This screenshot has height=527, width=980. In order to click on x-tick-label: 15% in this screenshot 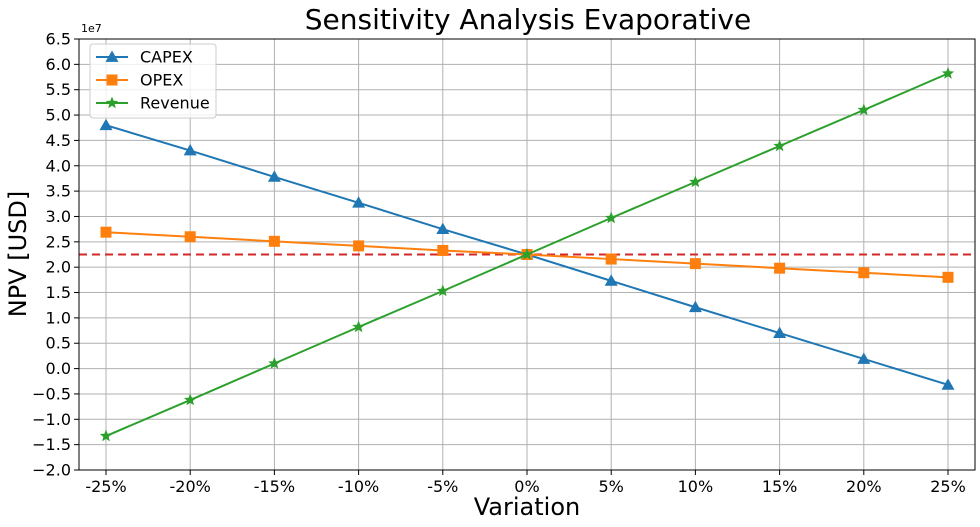, I will do `click(780, 486)`.